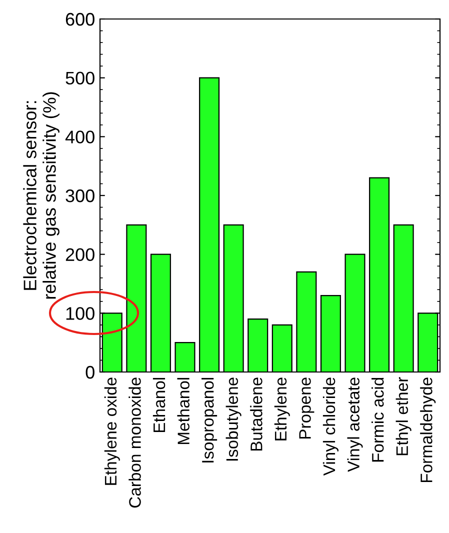 This screenshot has height=533, width=449. I want to click on x-tick-label: Methanol, so click(183, 411).